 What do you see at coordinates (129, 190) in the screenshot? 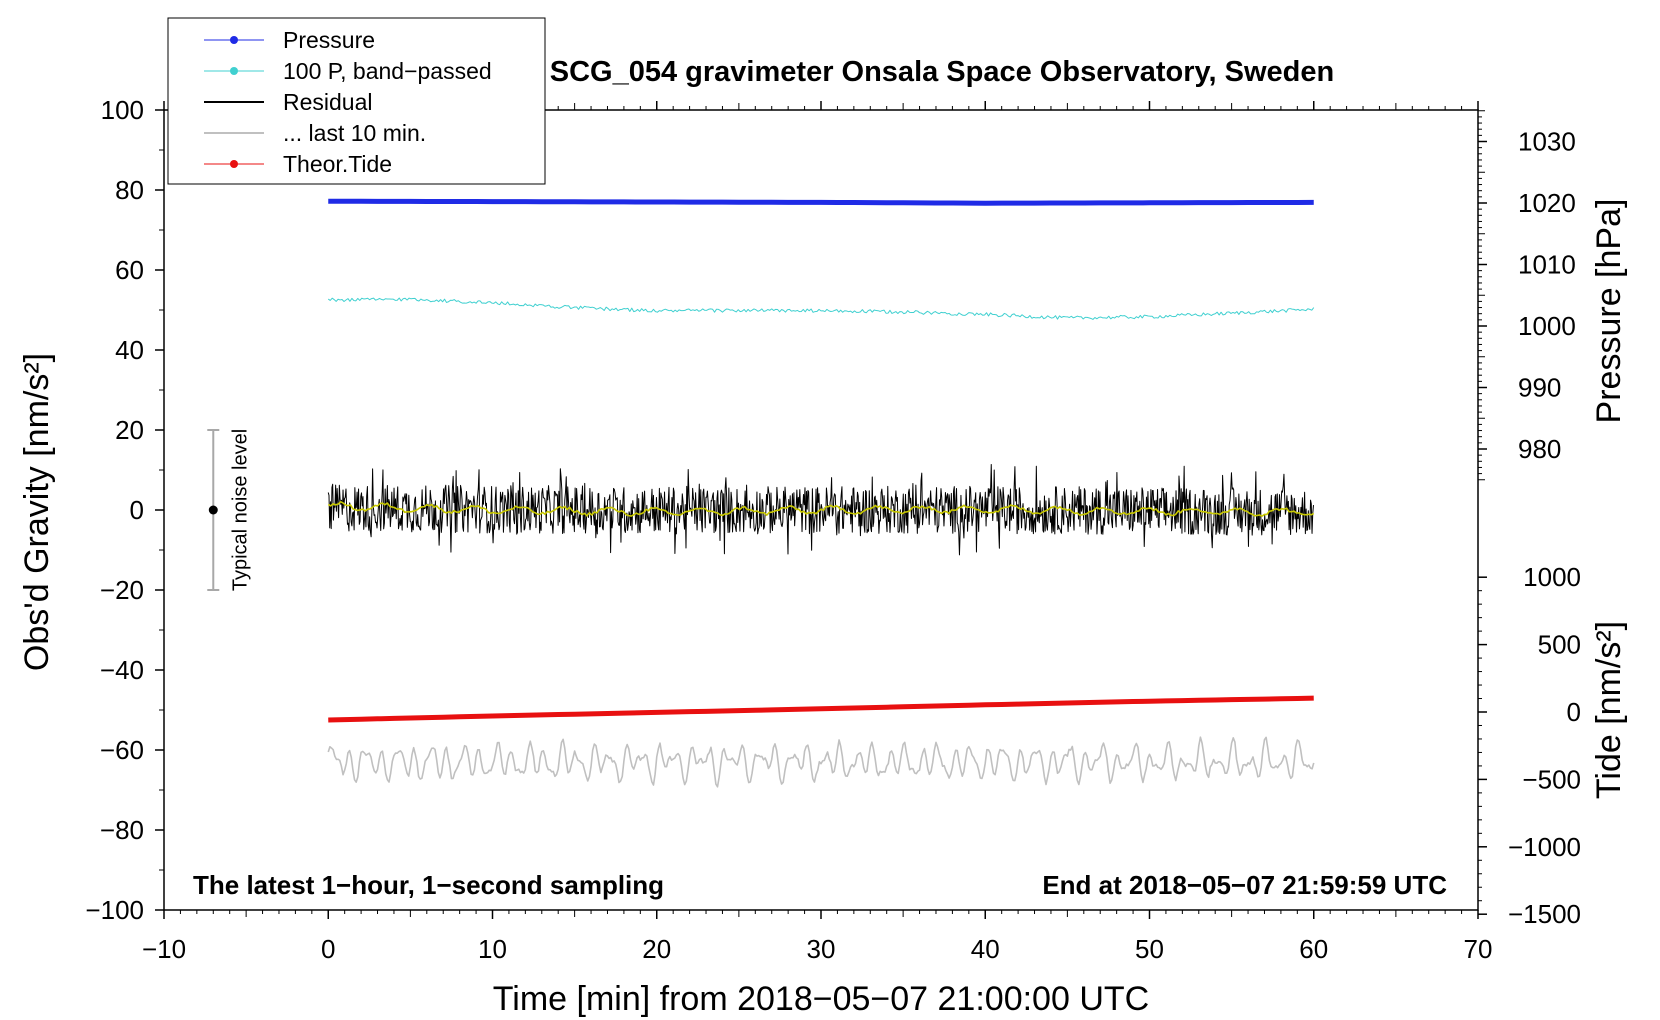
I see `y-tick-label: 80` at bounding box center [129, 190].